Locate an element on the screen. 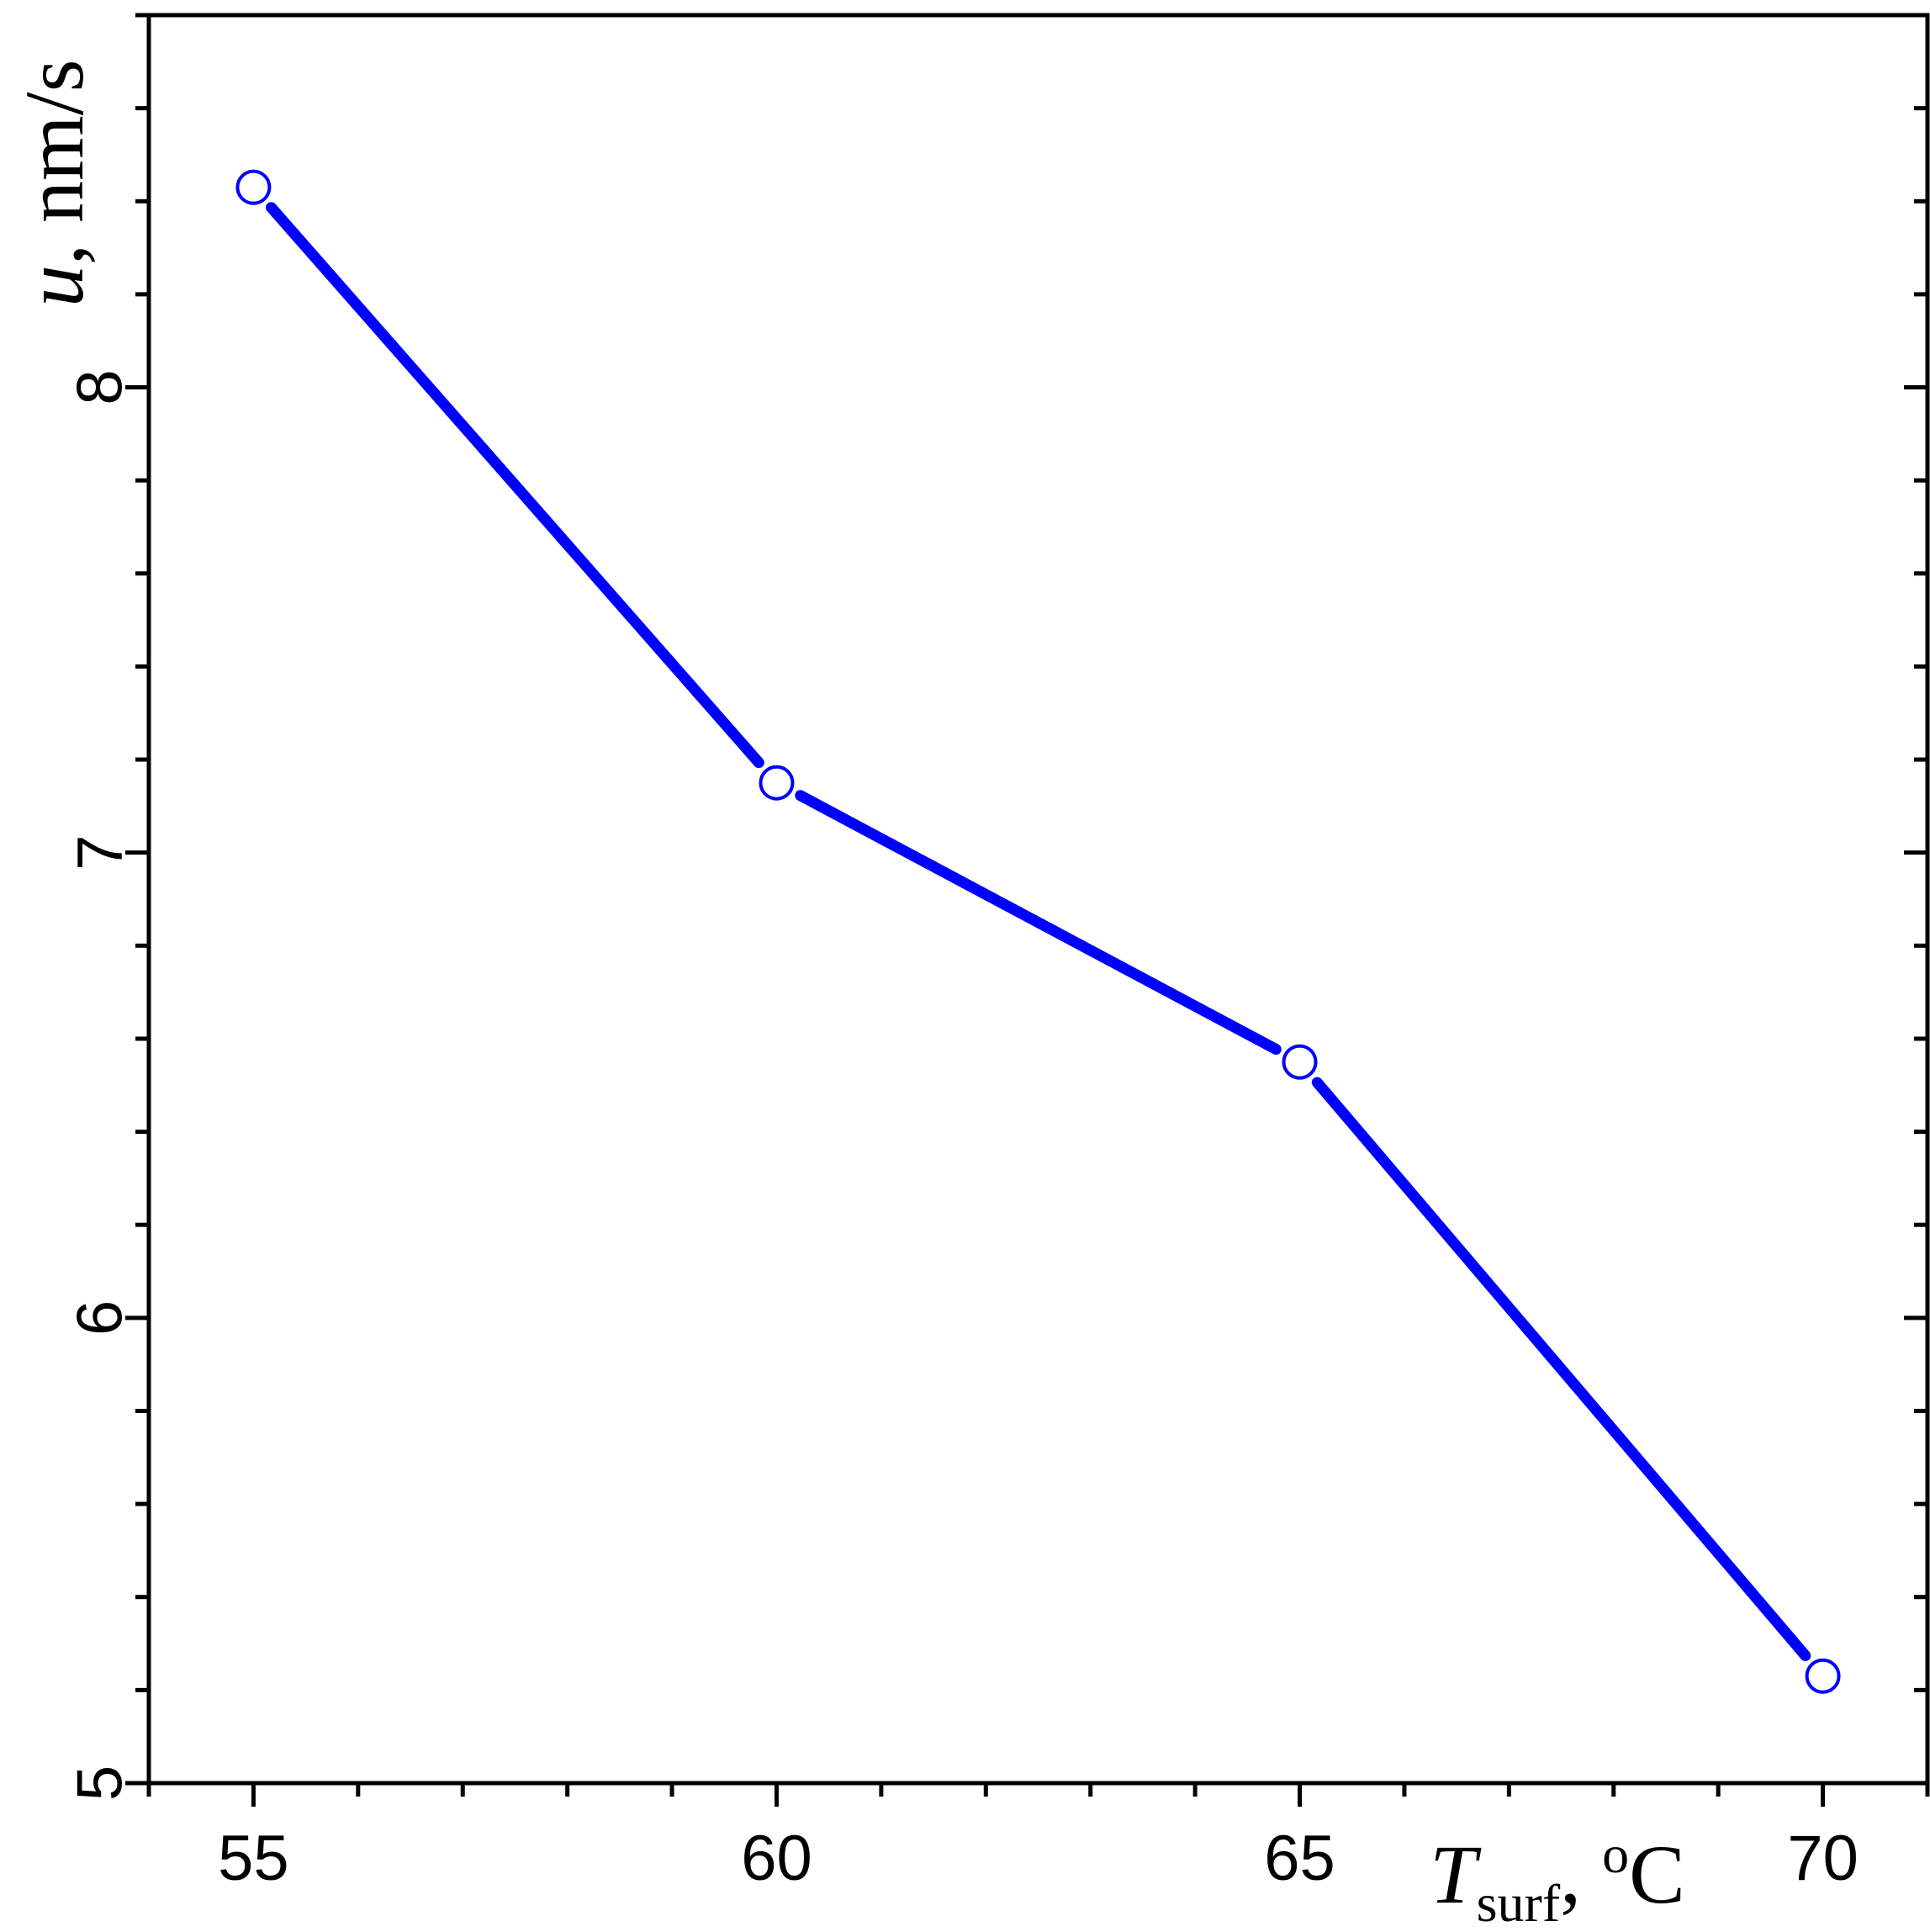 Image resolution: width=1930 pixels, height=1932 pixels. y-tick-label: 5 is located at coordinates (100, 1783).